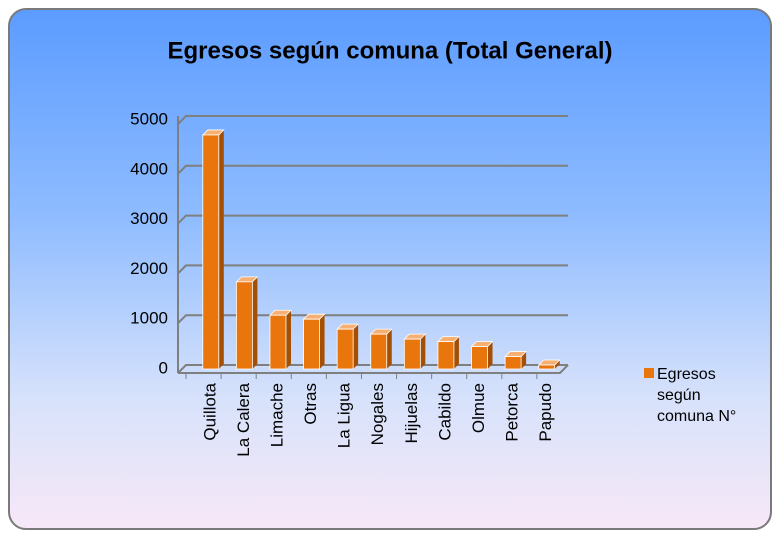 The height and width of the screenshot is (536, 779). Describe the element at coordinates (243, 419) in the screenshot. I see `x-tick-label: La Calera` at that location.